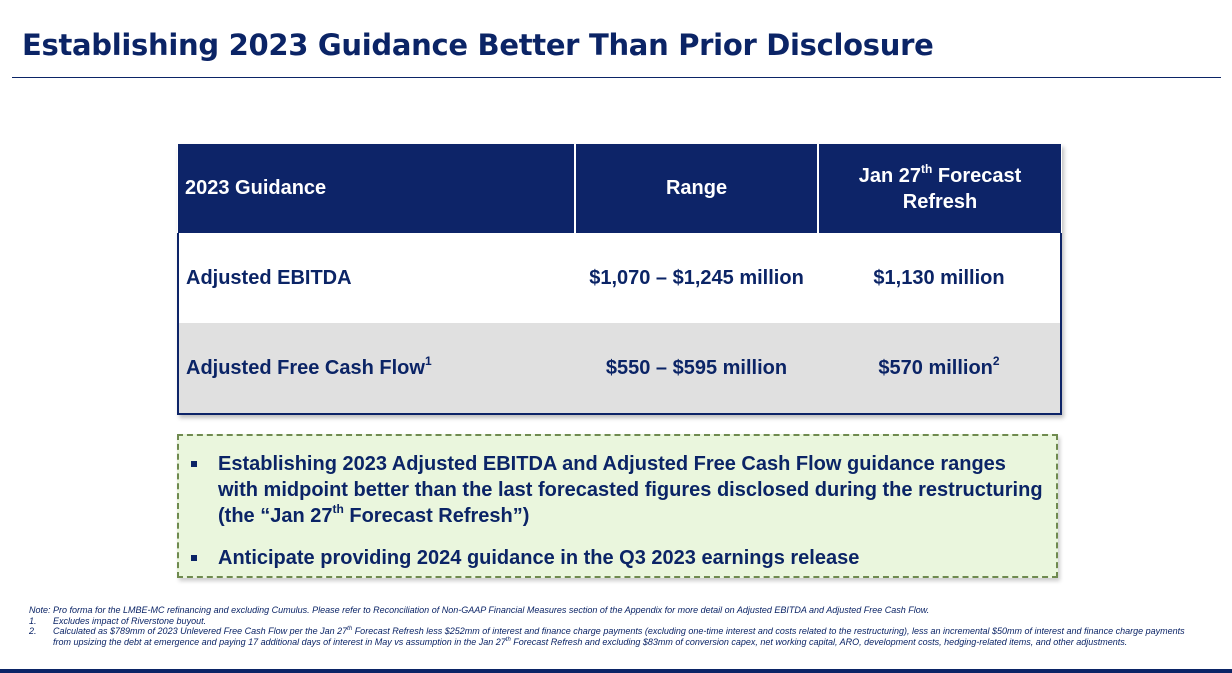  What do you see at coordinates (428, 360) in the screenshot?
I see `row-label-sup: 1` at bounding box center [428, 360].